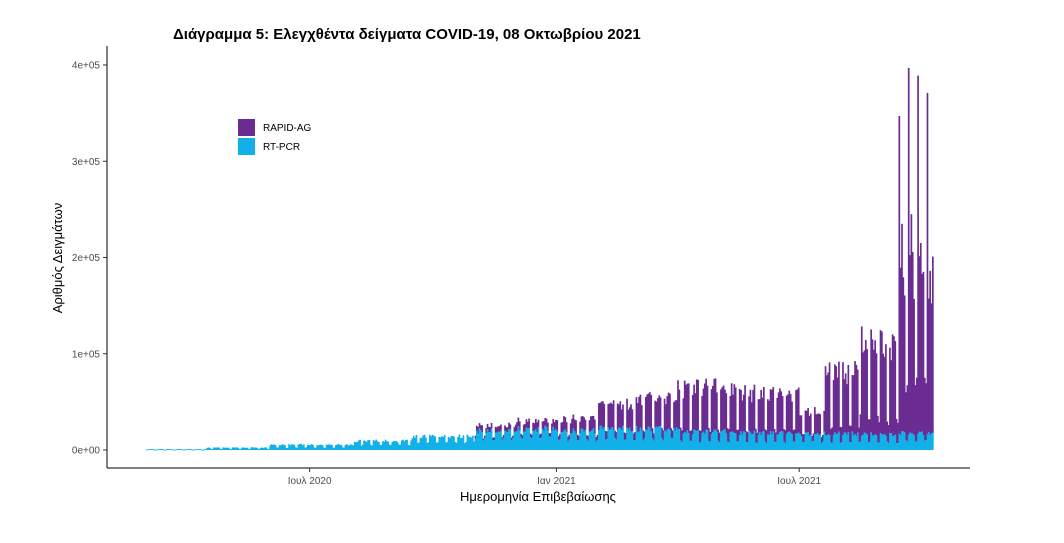 This screenshot has height=543, width=1064. I want to click on y-tick-label: 4e+05, so click(86, 66).